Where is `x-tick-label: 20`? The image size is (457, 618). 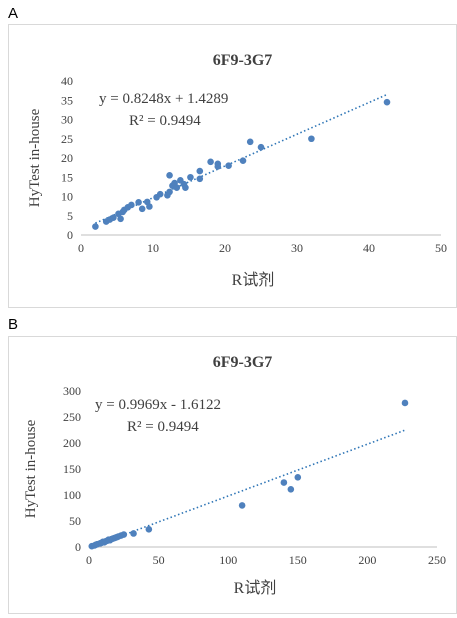
x-tick-label: 20 is located at coordinates (225, 248).